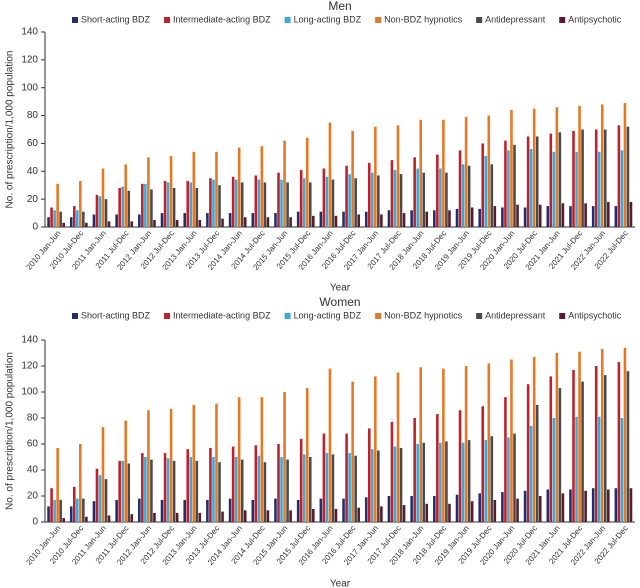  What do you see at coordinates (423, 315) in the screenshot?
I see `legend-label: Non-BDZ hypnotics` at bounding box center [423, 315].